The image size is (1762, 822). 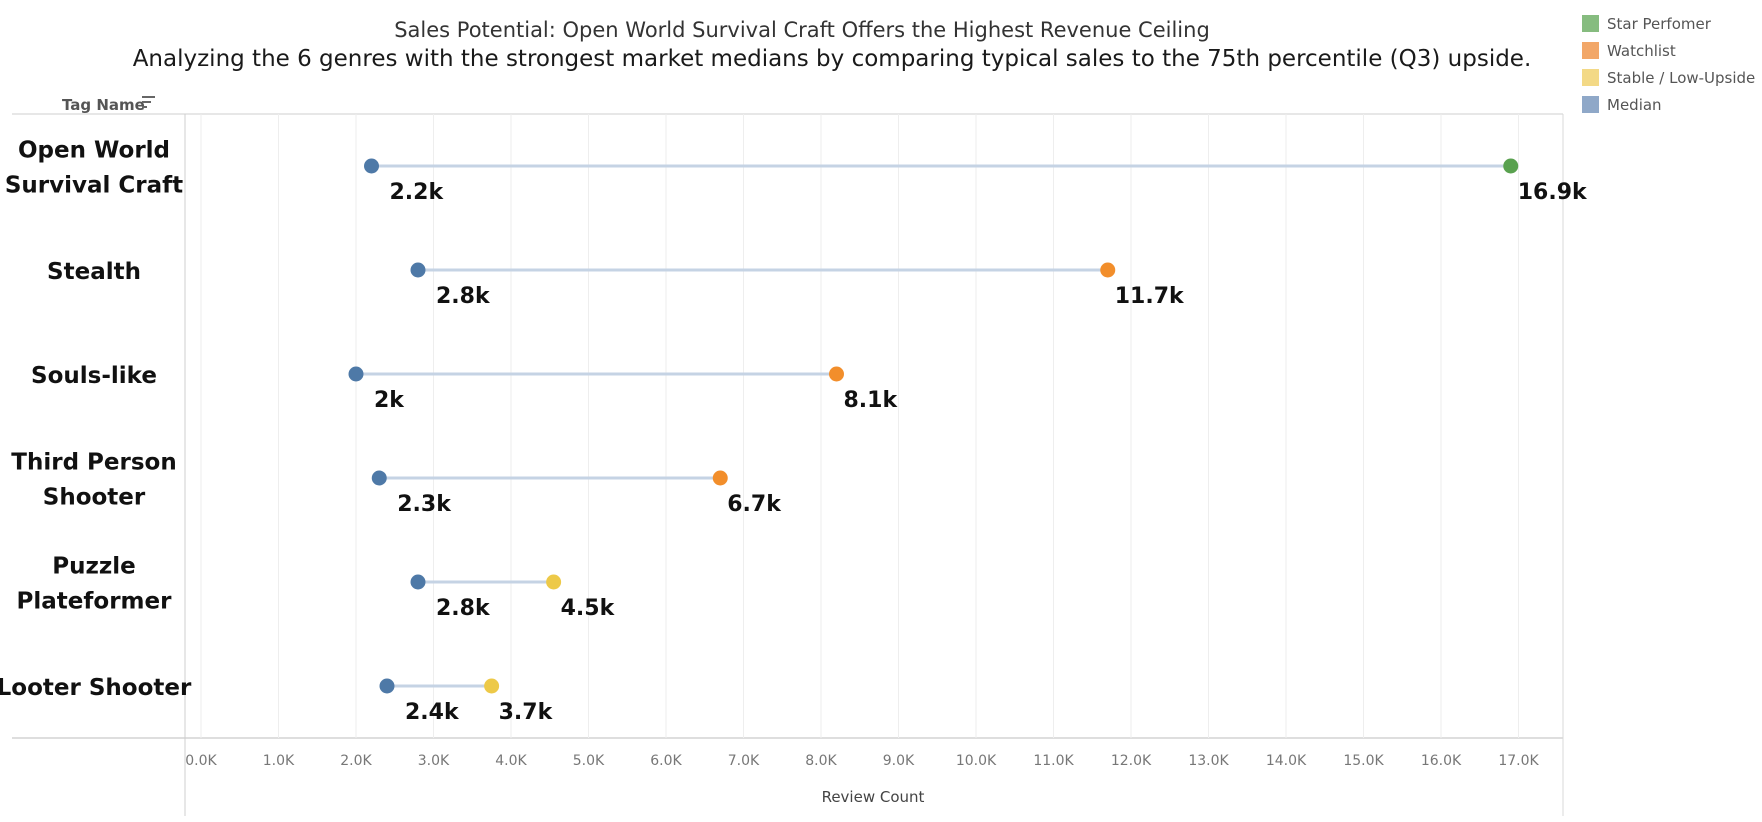 I want to click on legend-item-star-performer: Star Perfomer, so click(x=1671, y=23).